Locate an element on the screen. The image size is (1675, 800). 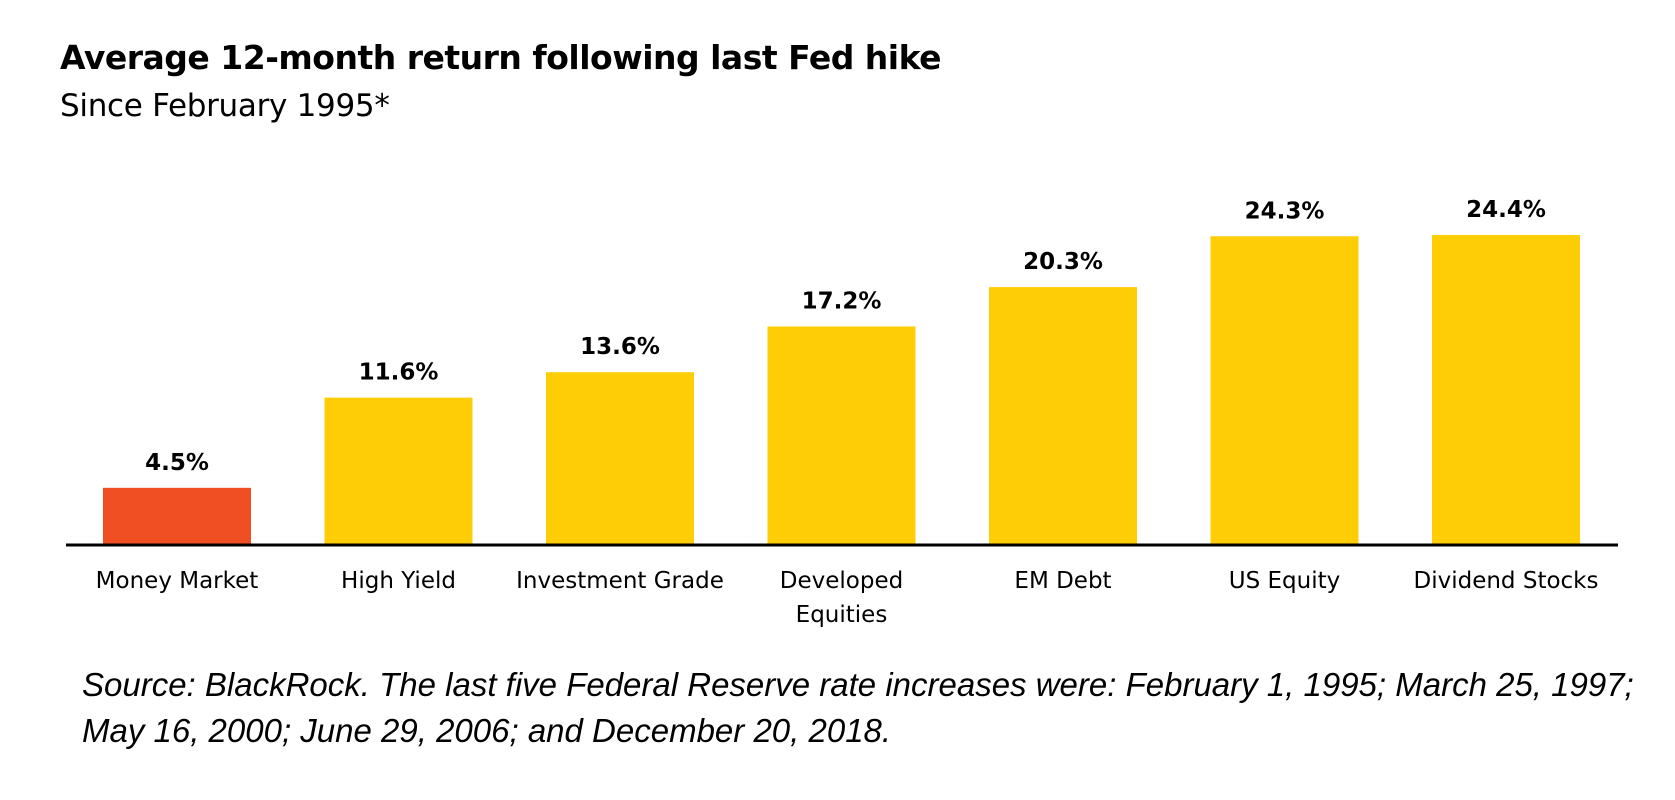
bar-developed-equities is located at coordinates (841, 435).